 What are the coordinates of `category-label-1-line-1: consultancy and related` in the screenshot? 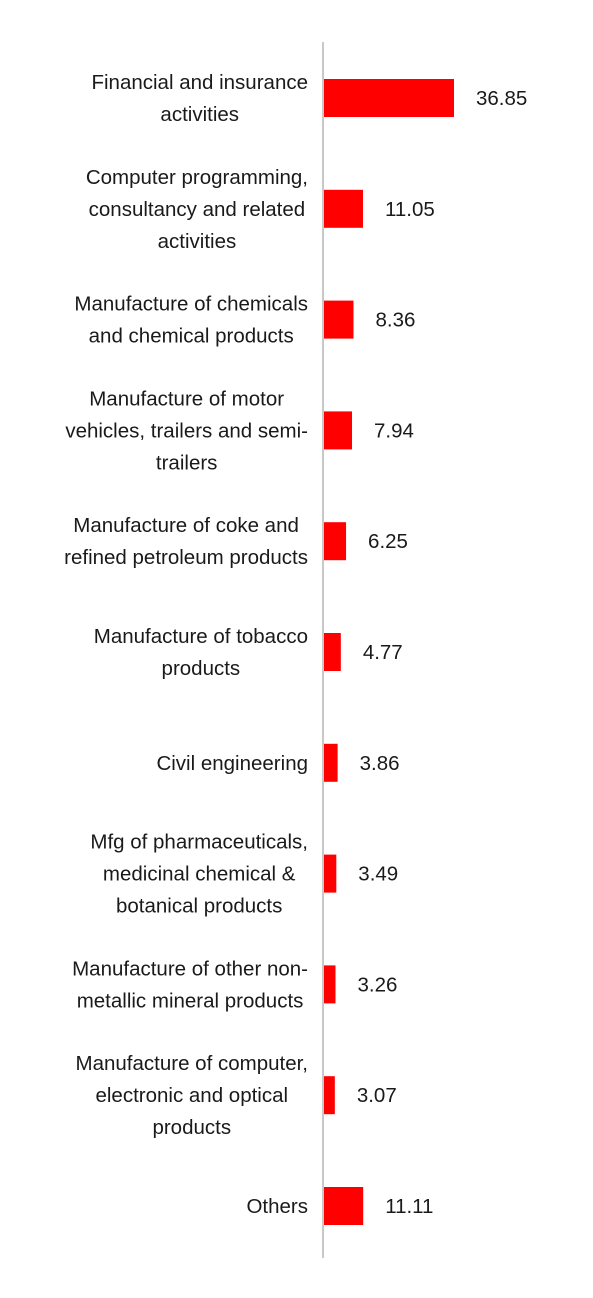 It's located at (197, 209).